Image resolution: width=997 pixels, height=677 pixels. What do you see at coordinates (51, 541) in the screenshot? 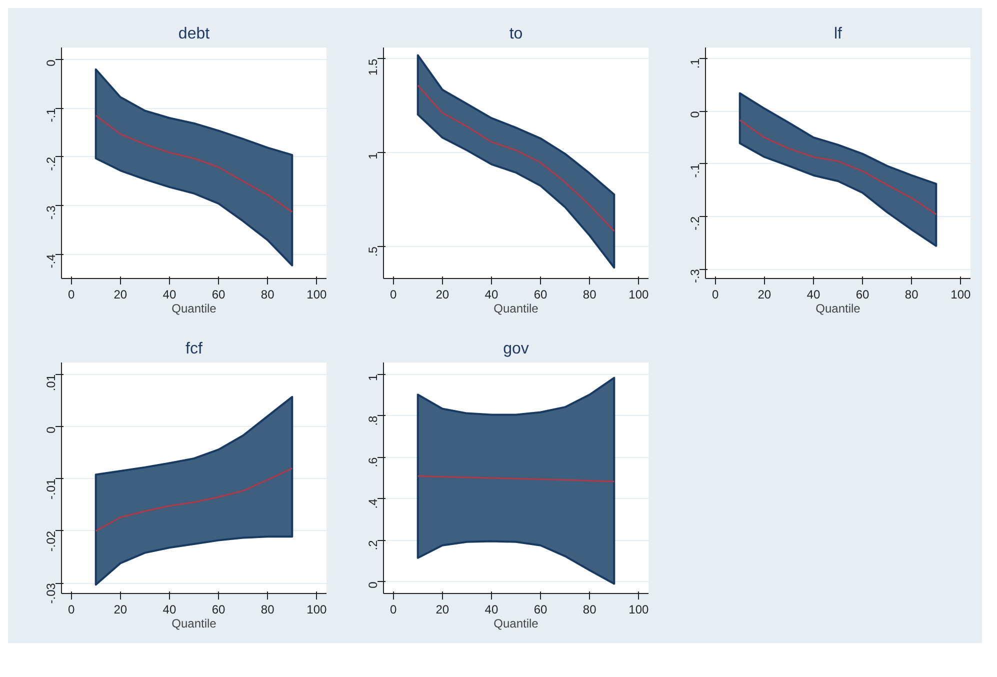
I see `y-tick-label: -.02` at bounding box center [51, 541].